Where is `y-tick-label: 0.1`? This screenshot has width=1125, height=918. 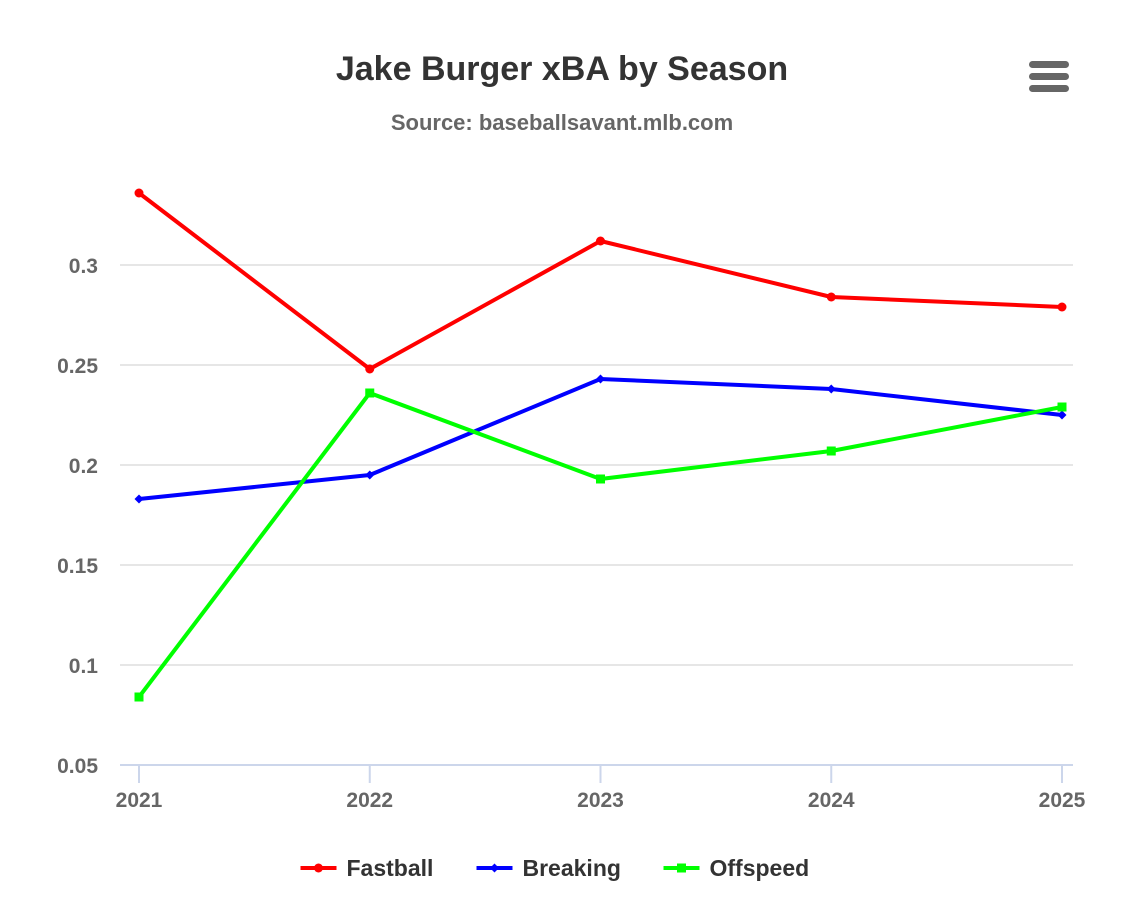
y-tick-label: 0.1 is located at coordinates (84, 666).